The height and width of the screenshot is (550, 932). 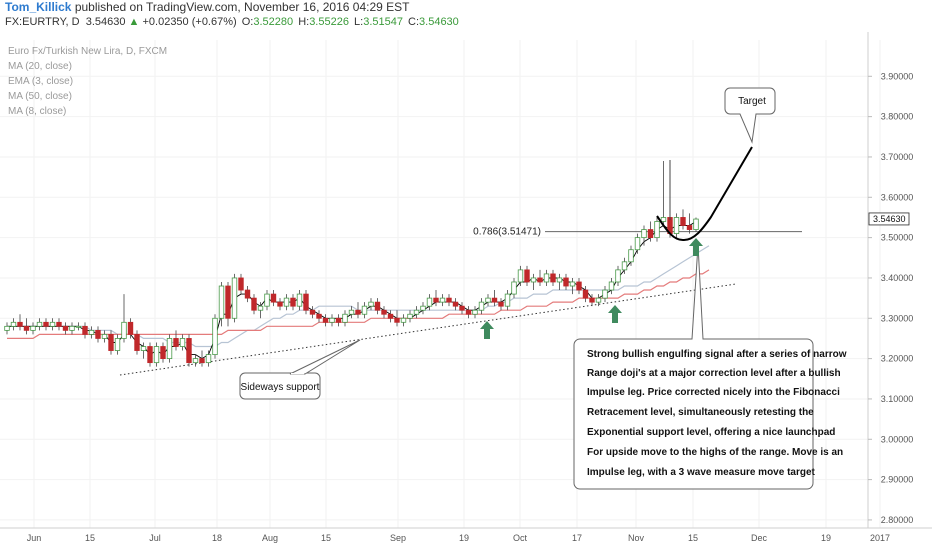 I want to click on low-label: L:, so click(x=359, y=22).